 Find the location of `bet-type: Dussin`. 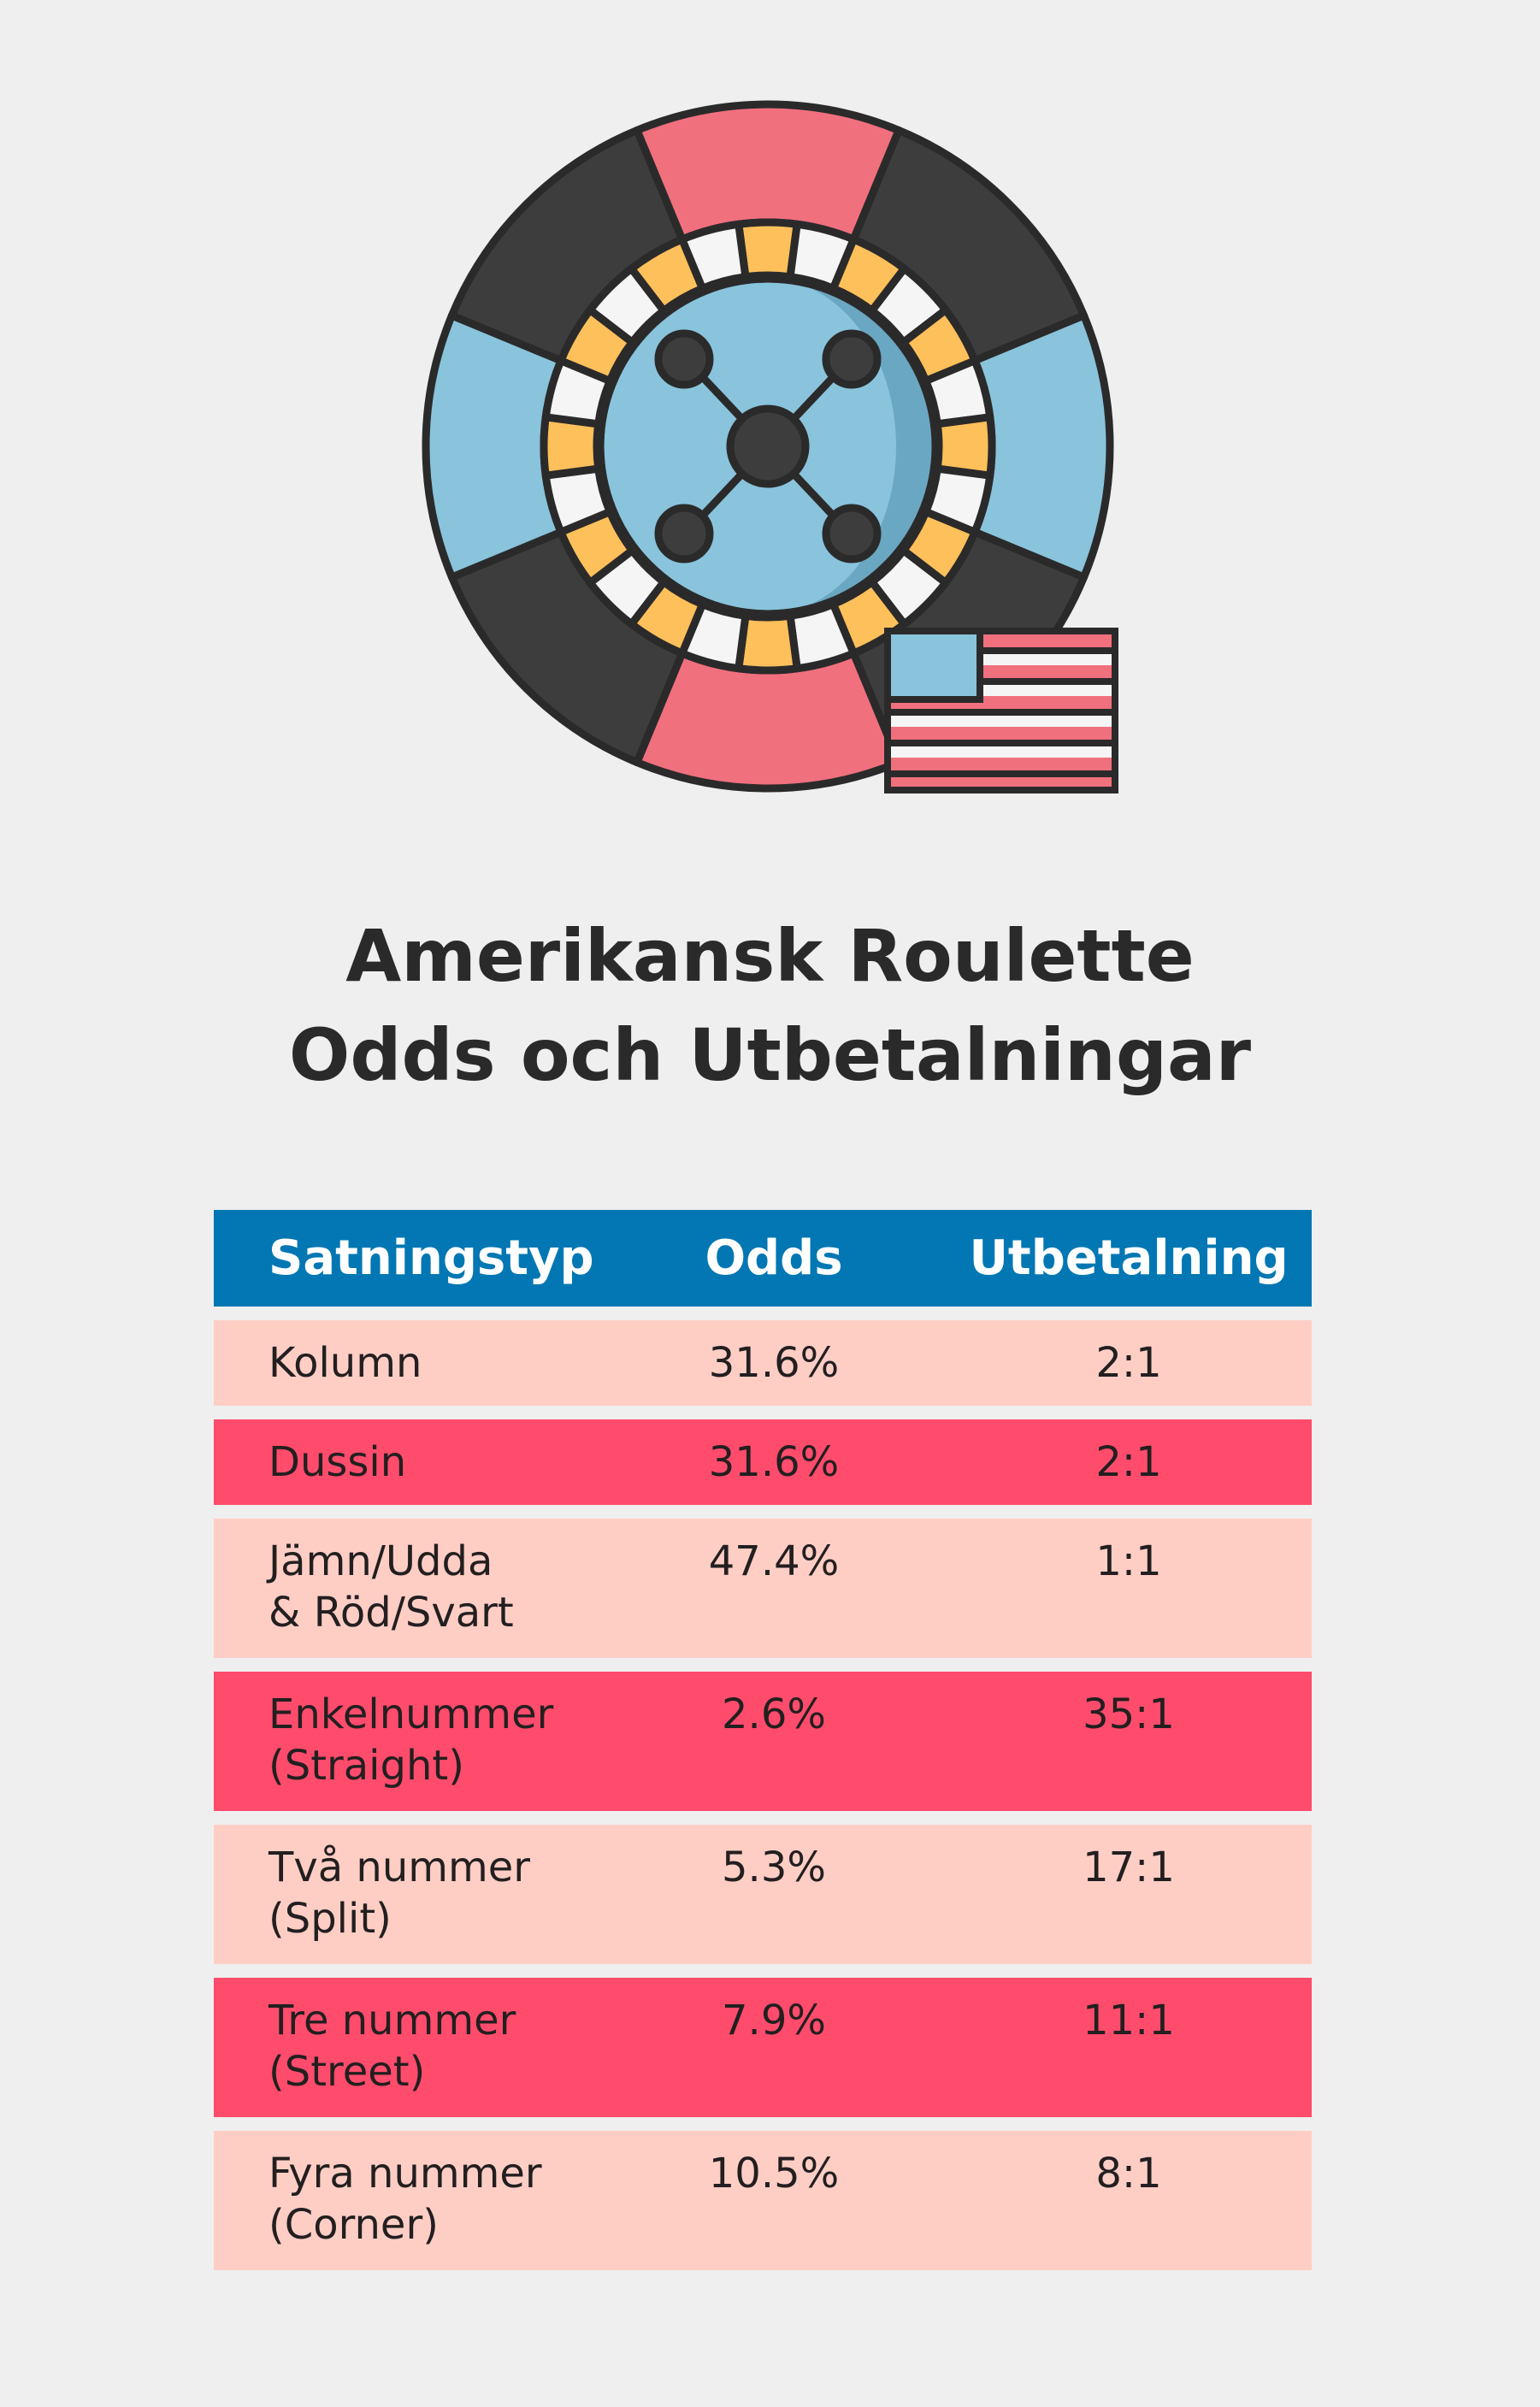

bet-type: Dussin is located at coordinates (337, 1462).